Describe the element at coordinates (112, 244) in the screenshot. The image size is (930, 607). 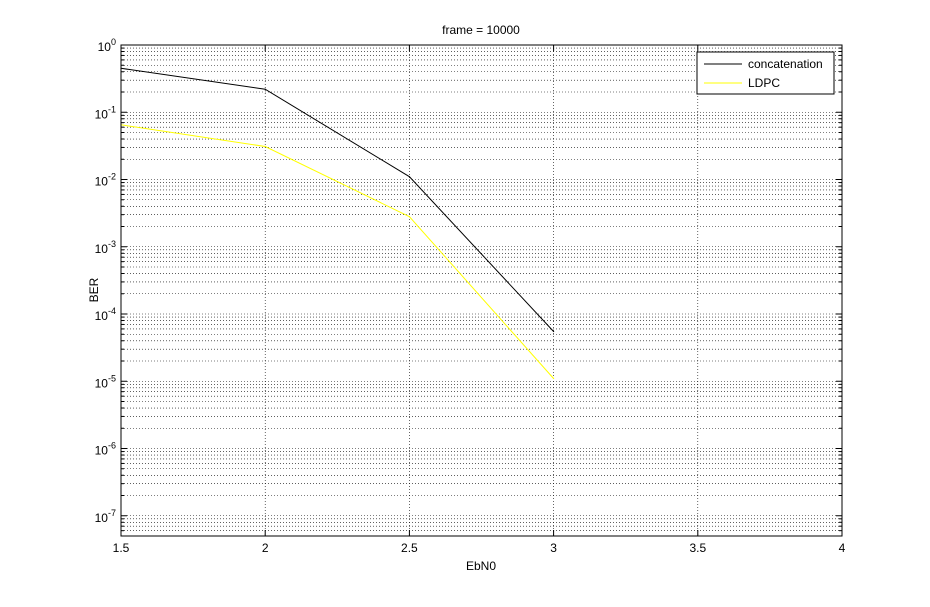
I see `y-tick-exponent: -3` at that location.